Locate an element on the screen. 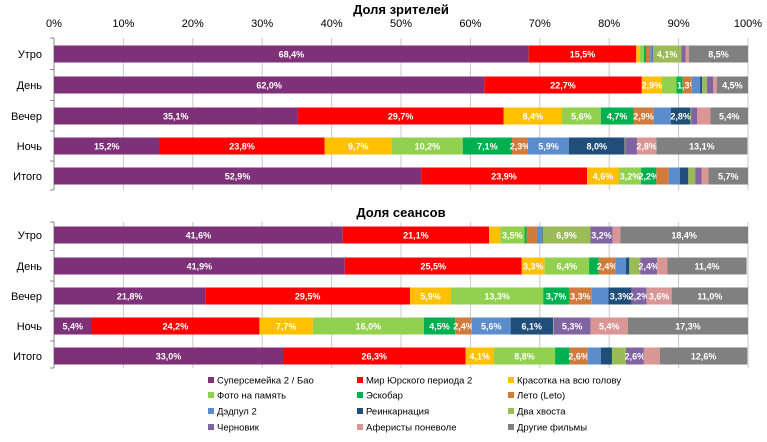 This screenshot has width=767, height=442. data-label: 9,7% is located at coordinates (358, 147).